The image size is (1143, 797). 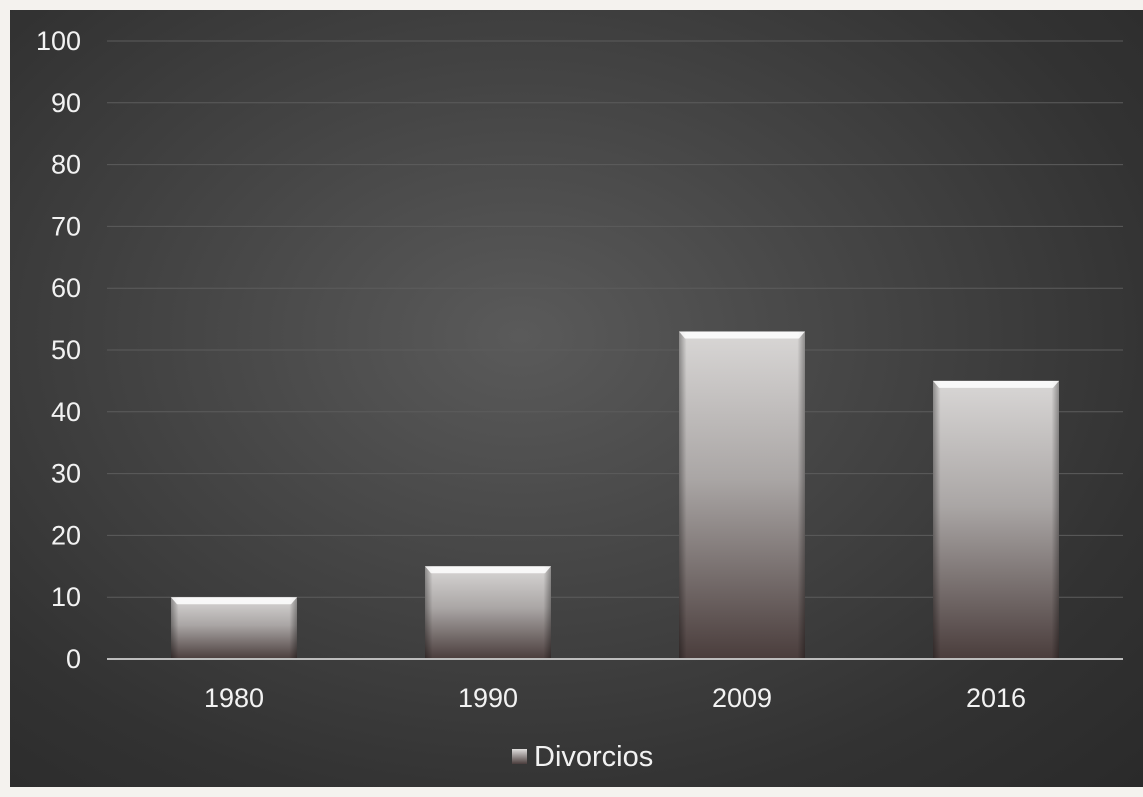 I want to click on y-tick-label: 100, so click(x=58, y=41).